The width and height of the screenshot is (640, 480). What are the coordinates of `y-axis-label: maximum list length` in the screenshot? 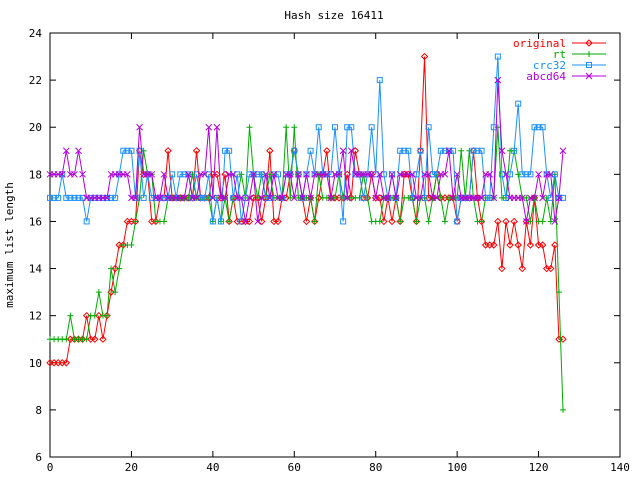 It's located at (9, 245).